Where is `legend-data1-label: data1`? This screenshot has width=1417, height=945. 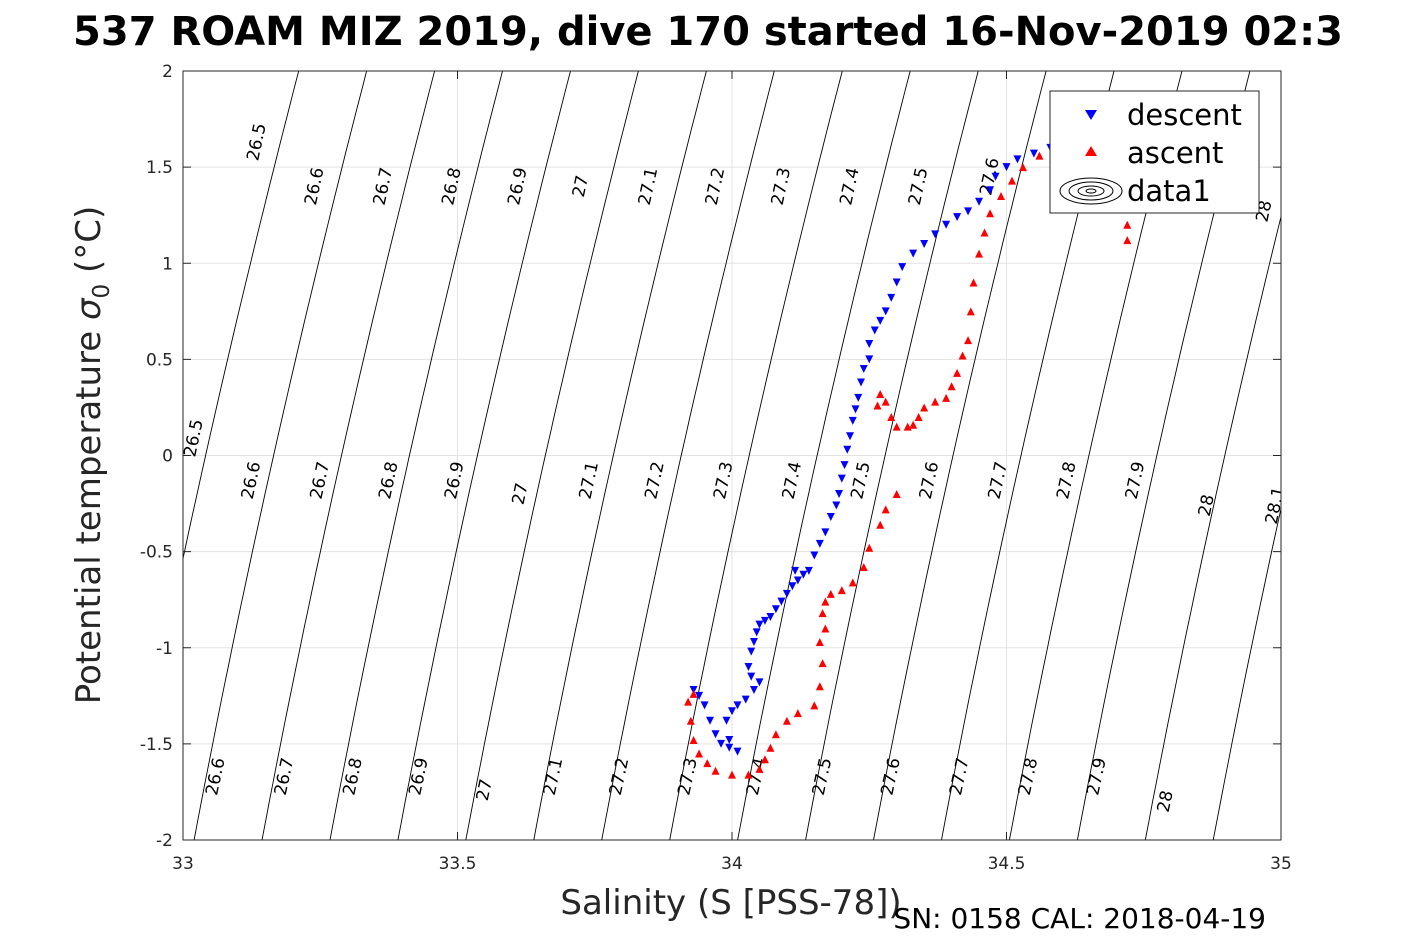
legend-data1-label: data1 is located at coordinates (1169, 191).